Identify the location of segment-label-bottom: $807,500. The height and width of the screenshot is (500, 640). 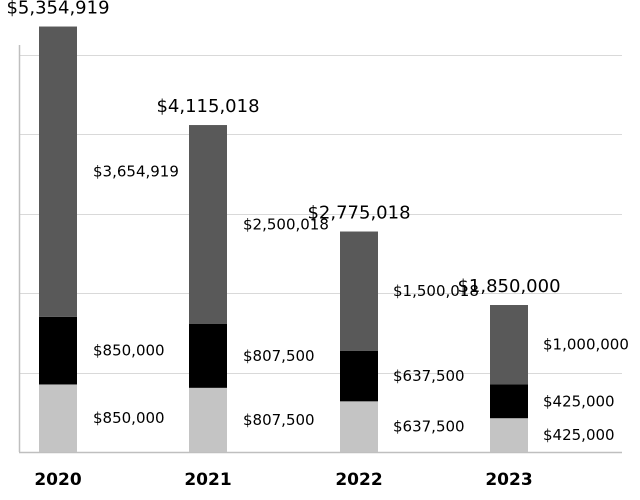
(279, 420).